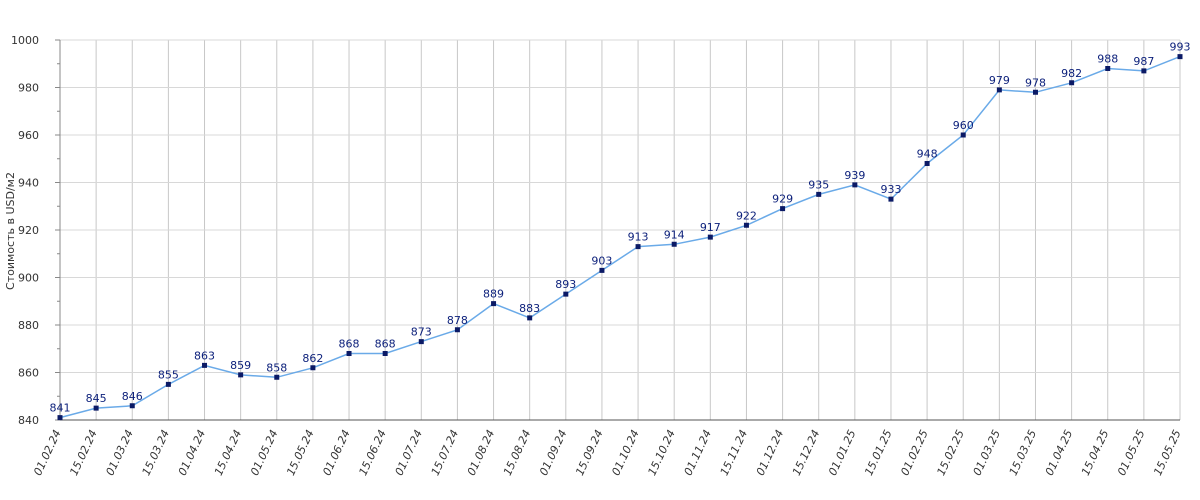  Describe the element at coordinates (782, 199) in the screenshot. I see `data-label: 929` at that location.